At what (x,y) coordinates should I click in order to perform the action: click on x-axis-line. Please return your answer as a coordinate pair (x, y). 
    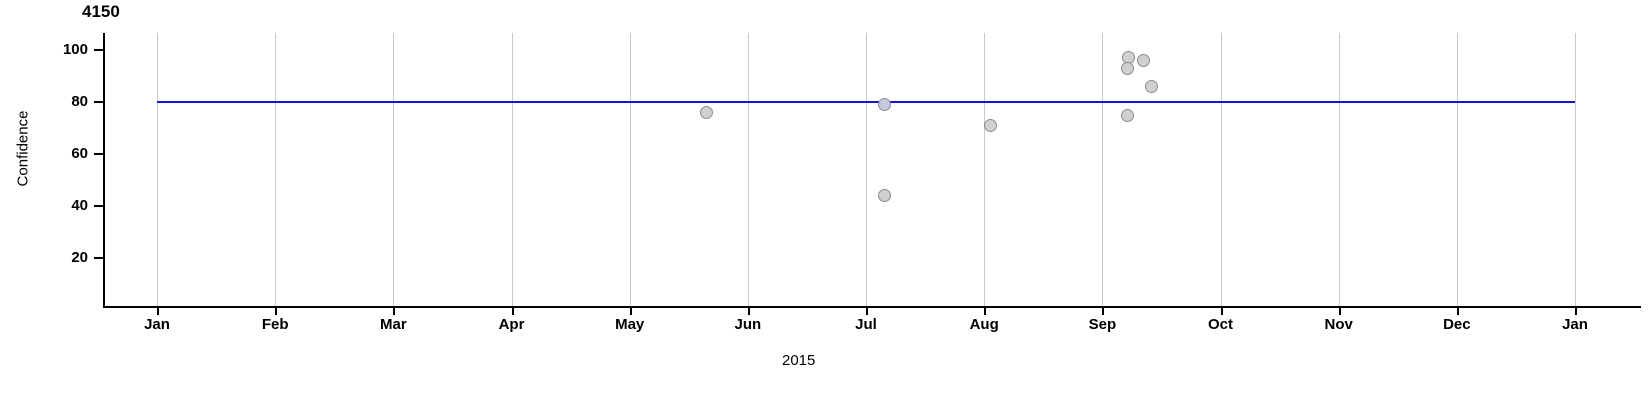
    Looking at the image, I should click on (872, 307).